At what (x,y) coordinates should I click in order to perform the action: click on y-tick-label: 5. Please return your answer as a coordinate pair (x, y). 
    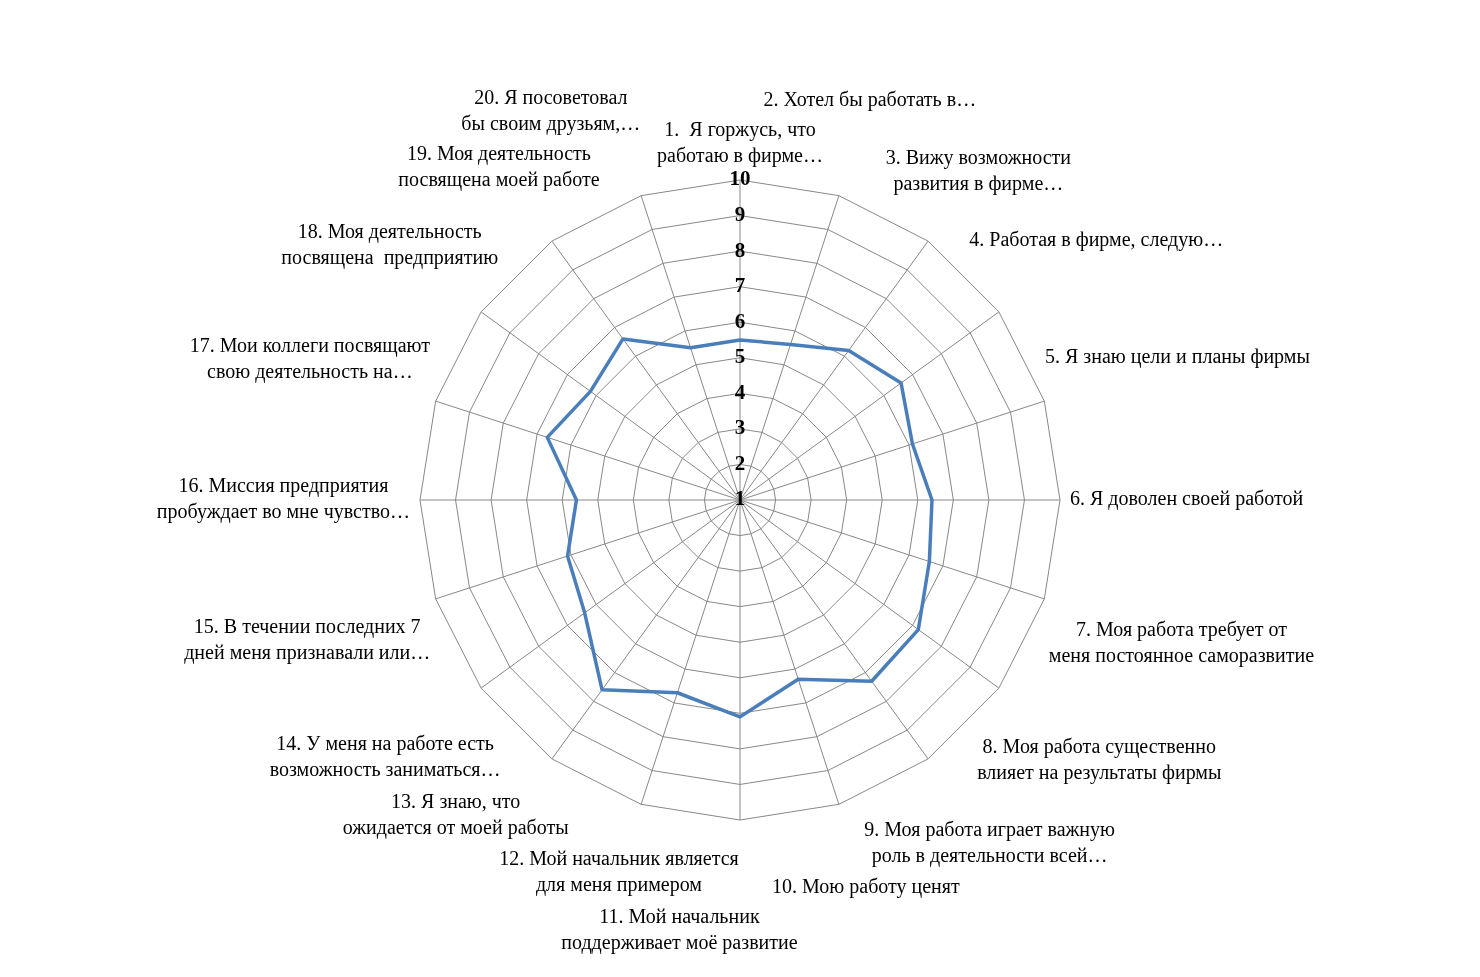
    Looking at the image, I should click on (740, 356).